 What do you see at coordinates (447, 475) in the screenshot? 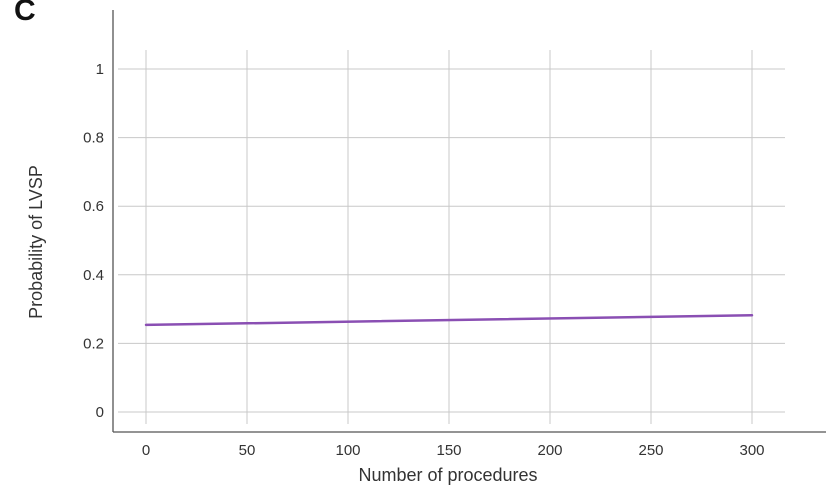
I see `x-axis-label: Number of procedures` at bounding box center [447, 475].